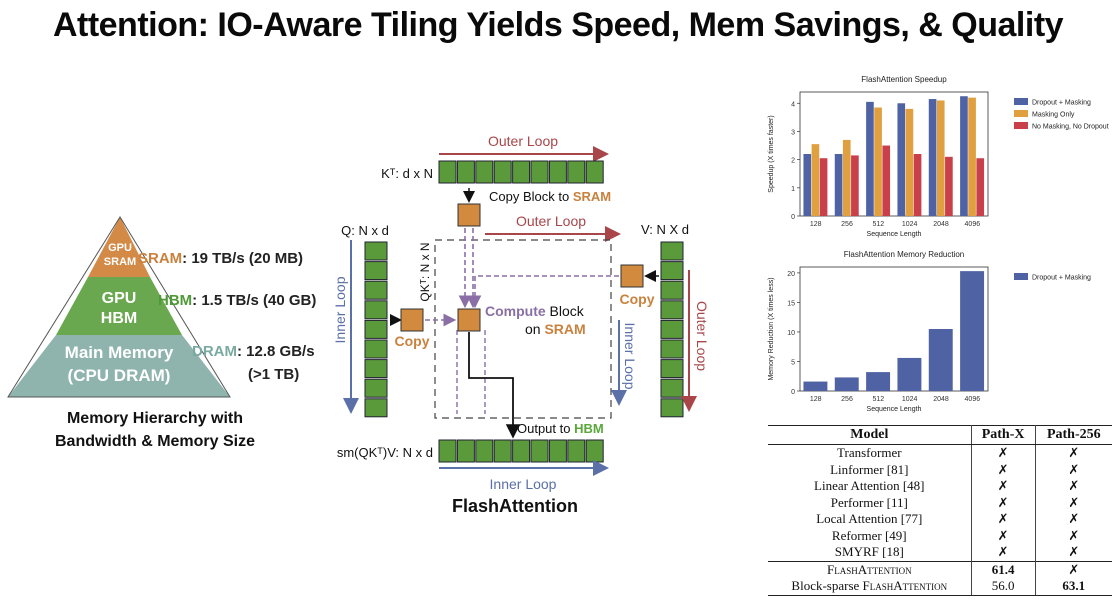 The image size is (1116, 606). Describe the element at coordinates (870, 435) in the screenshot. I see `header-model: Model` at that location.